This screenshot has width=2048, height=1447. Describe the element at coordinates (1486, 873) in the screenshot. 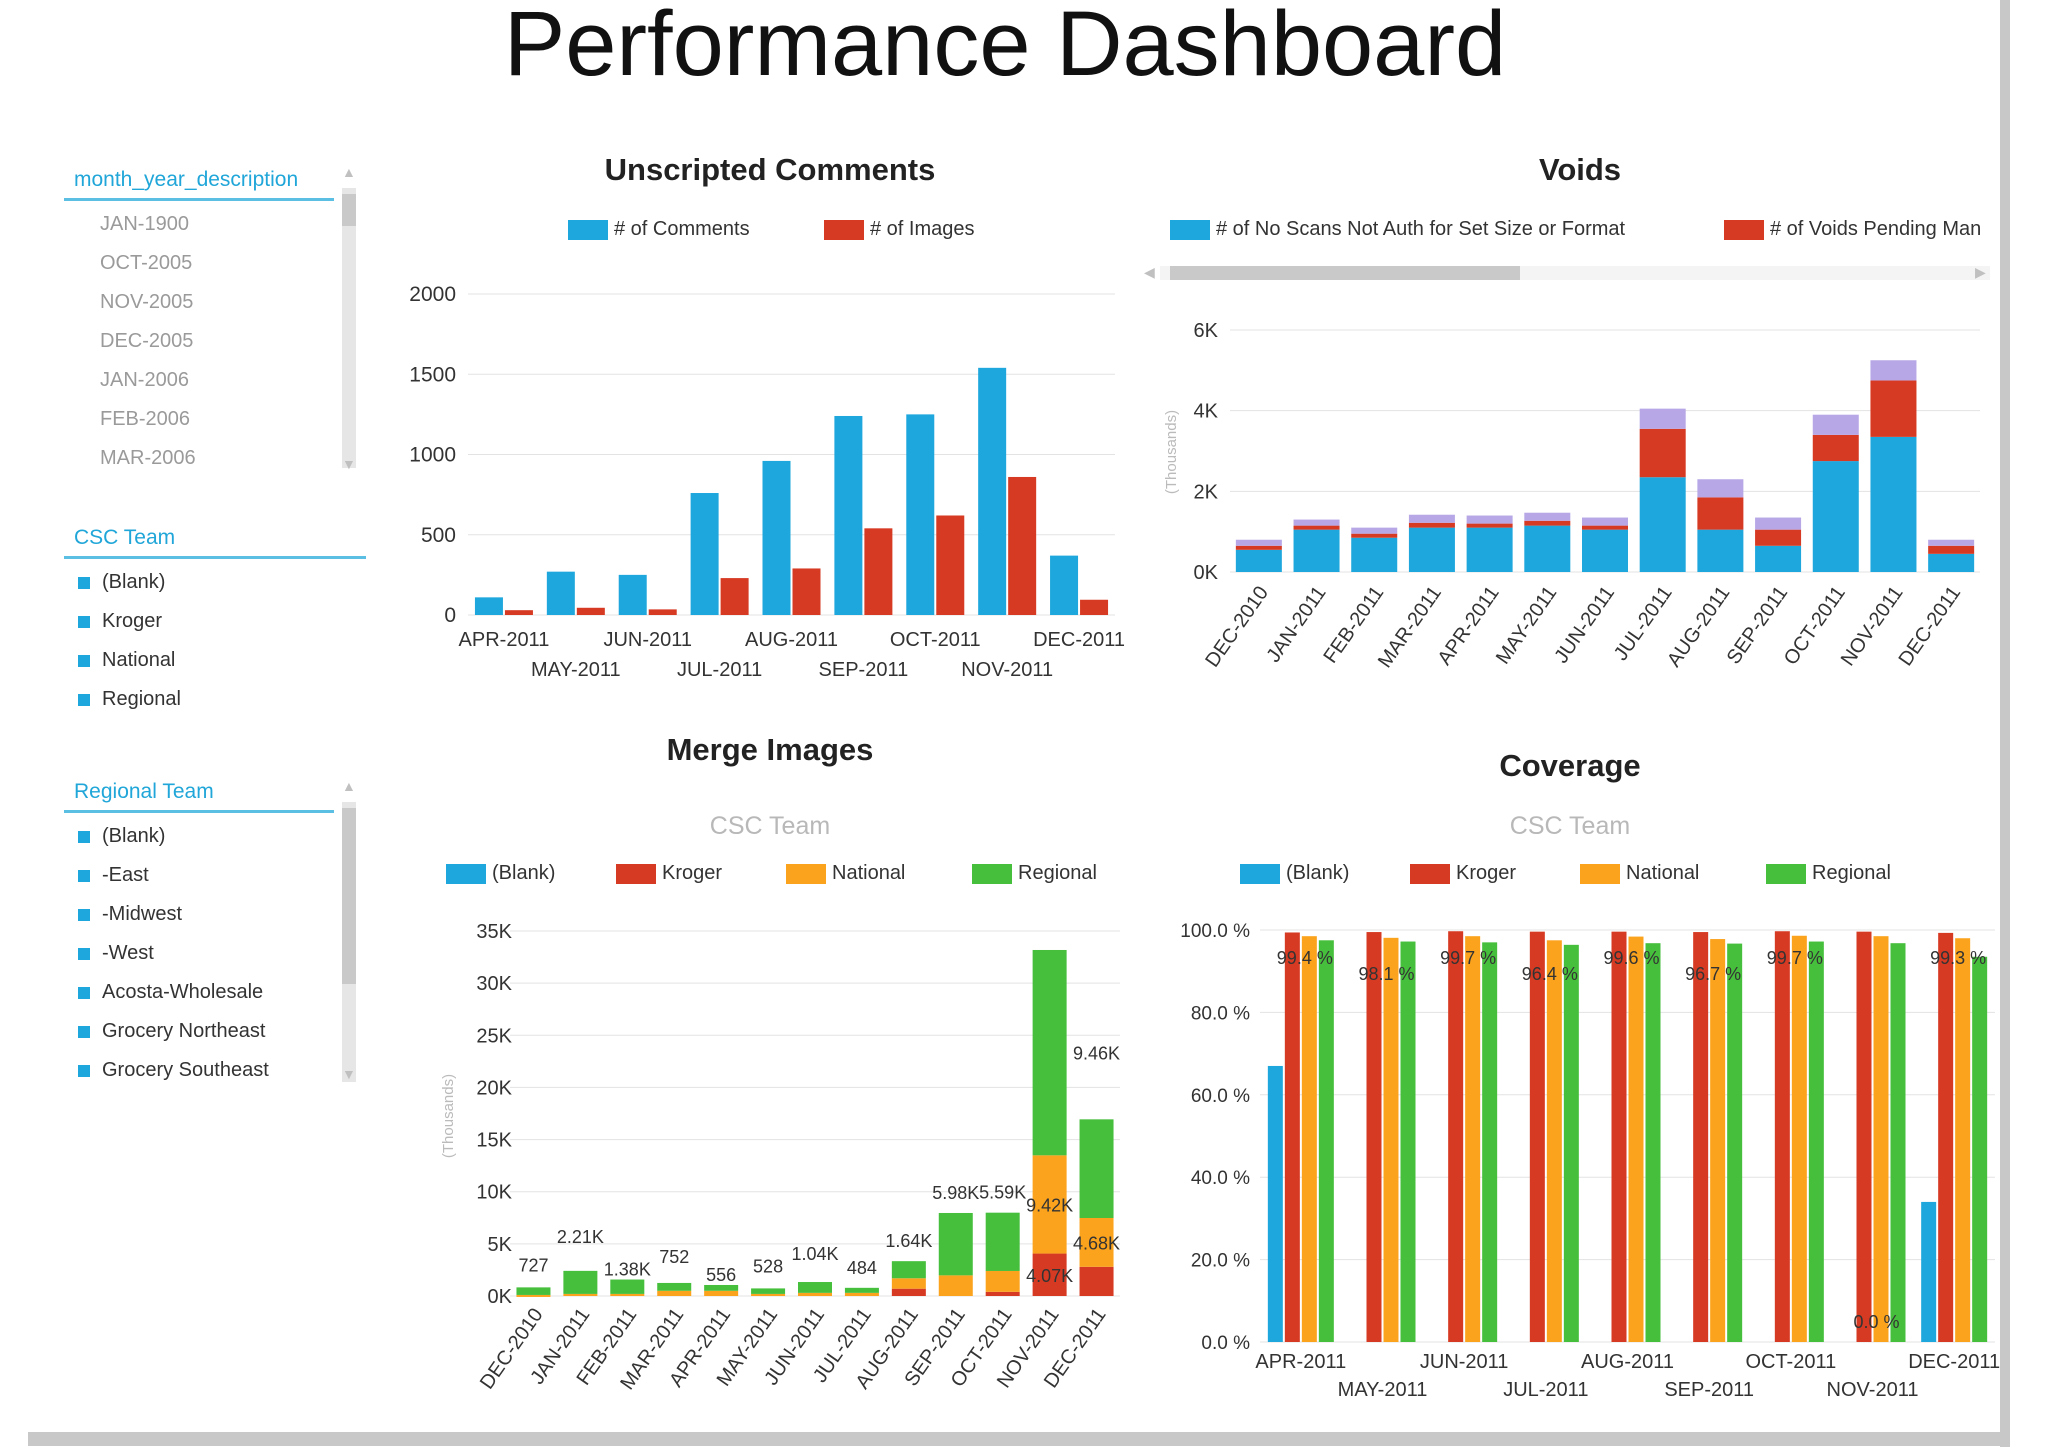

I see `legend-label: Kroger` at that location.